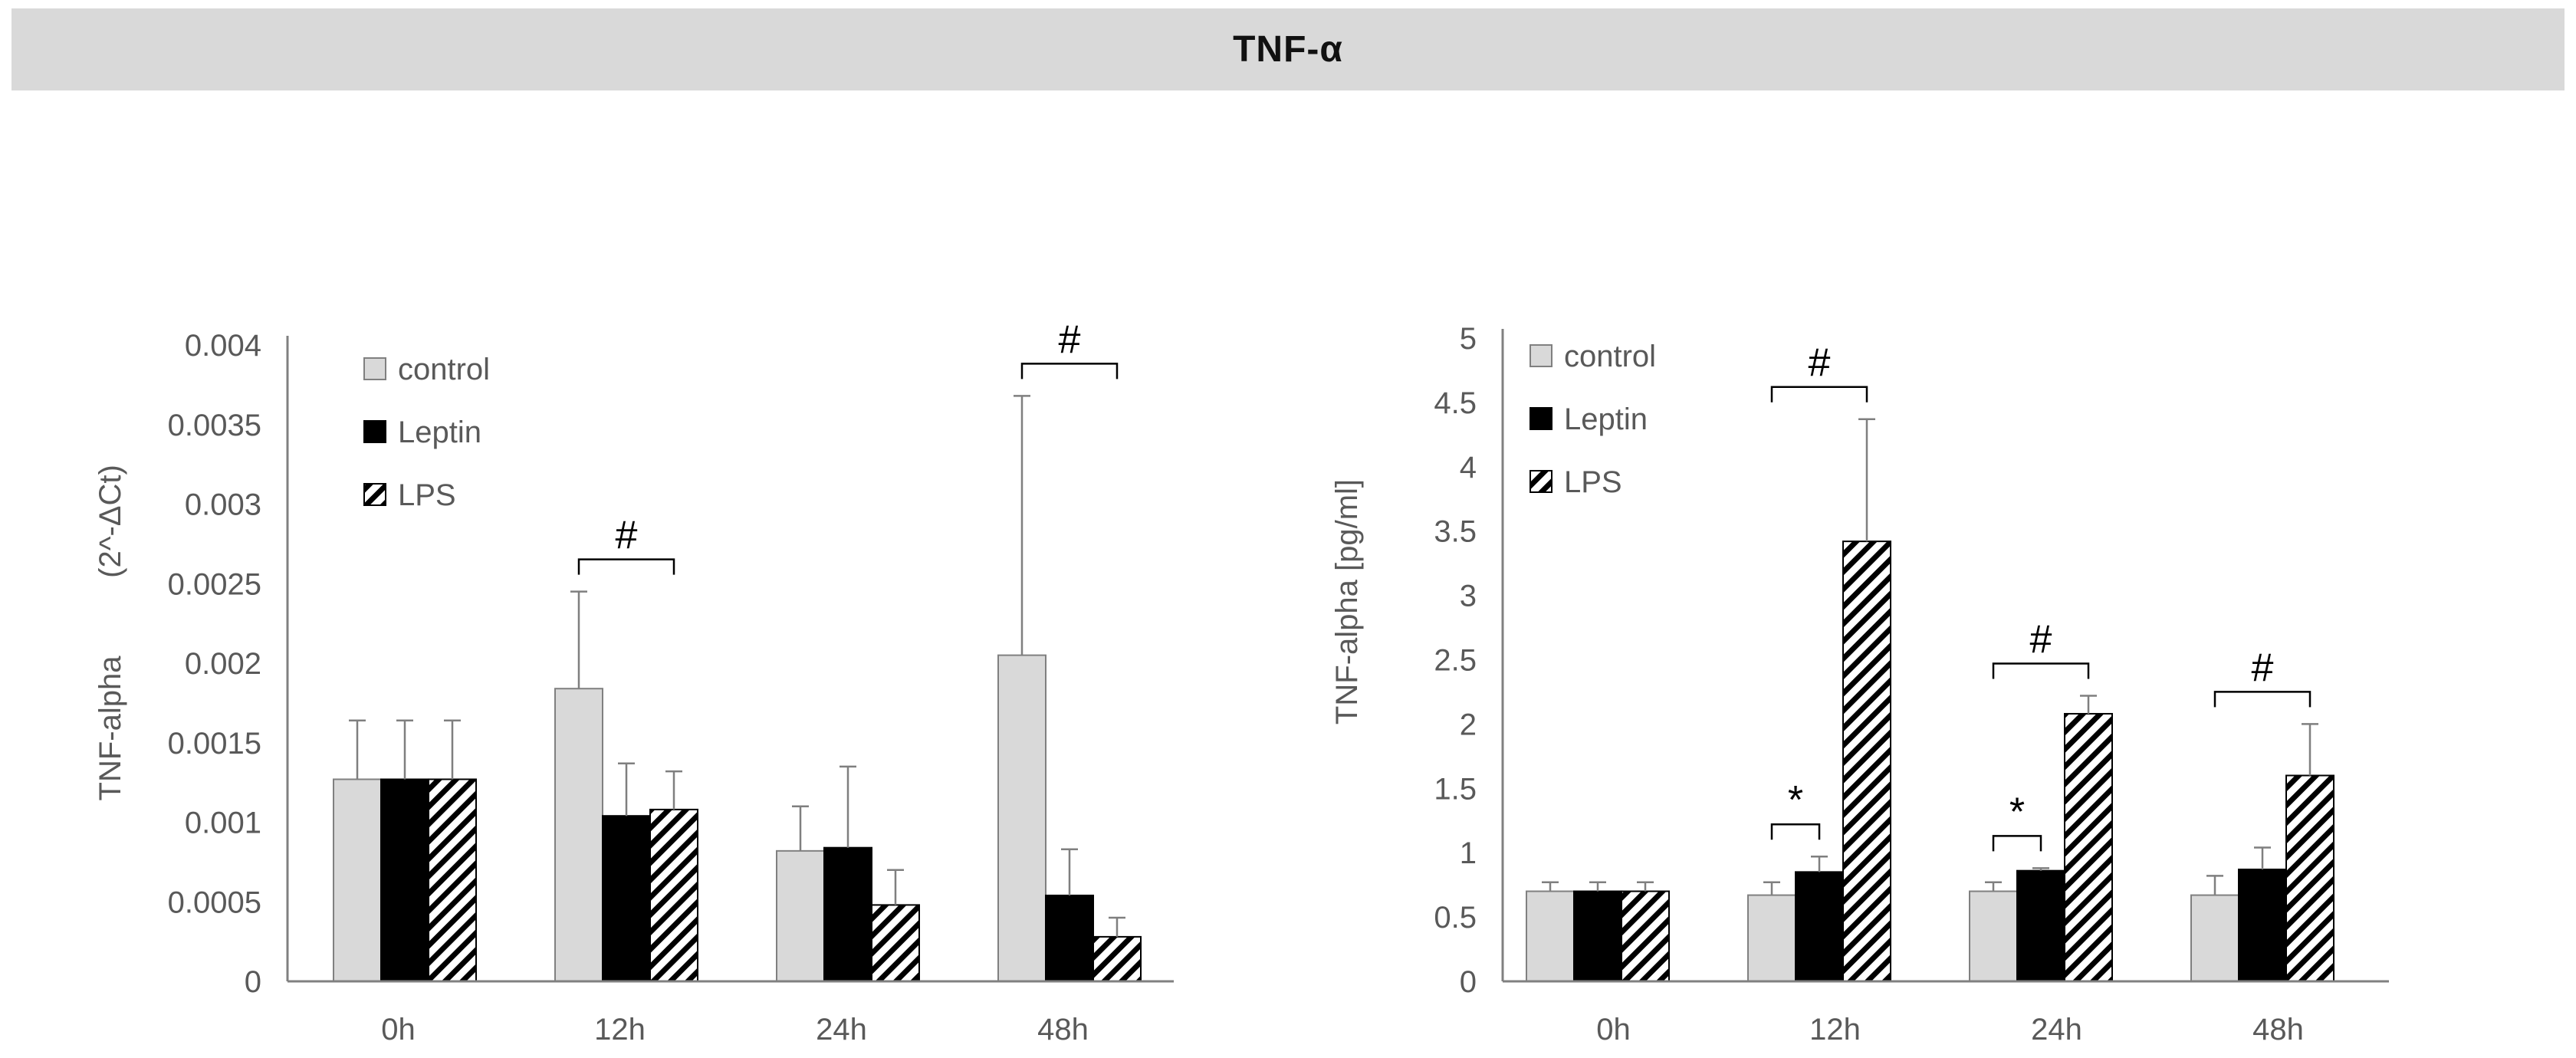 Image resolution: width=2576 pixels, height=1058 pixels. Describe the element at coordinates (1469, 724) in the screenshot. I see `y-tick-label: 2` at that location.